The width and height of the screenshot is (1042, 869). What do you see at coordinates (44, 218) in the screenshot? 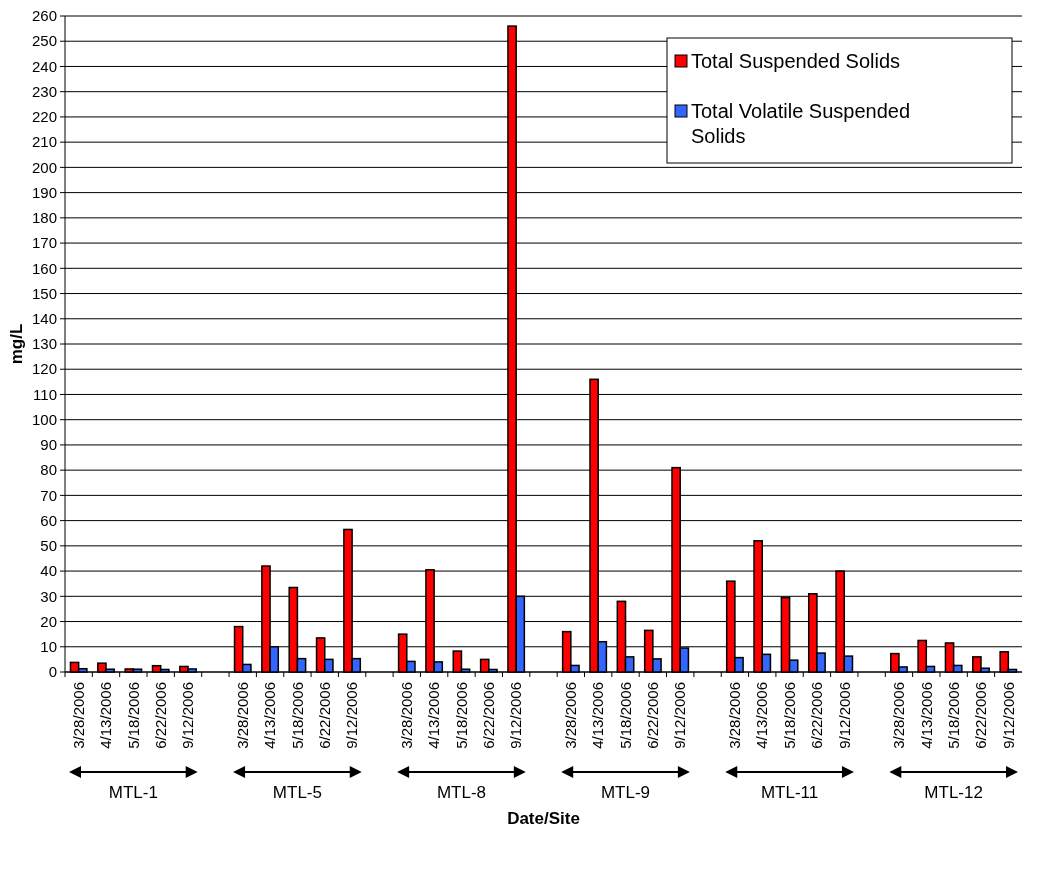
I see `y-tick-label: 180` at bounding box center [44, 218].